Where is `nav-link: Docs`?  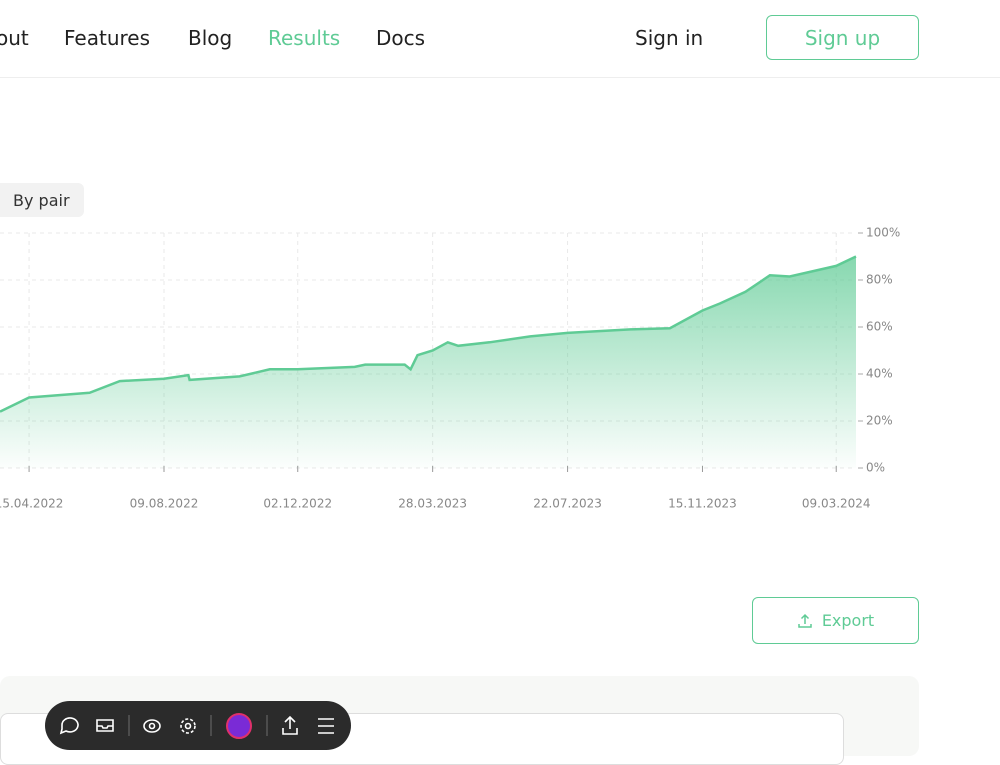
nav-link: Docs is located at coordinates (401, 38).